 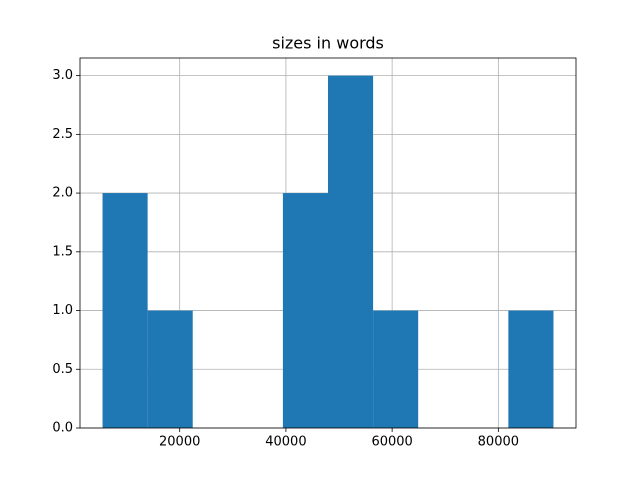 What do you see at coordinates (285, 442) in the screenshot?
I see `x-tick-label: 40000` at bounding box center [285, 442].